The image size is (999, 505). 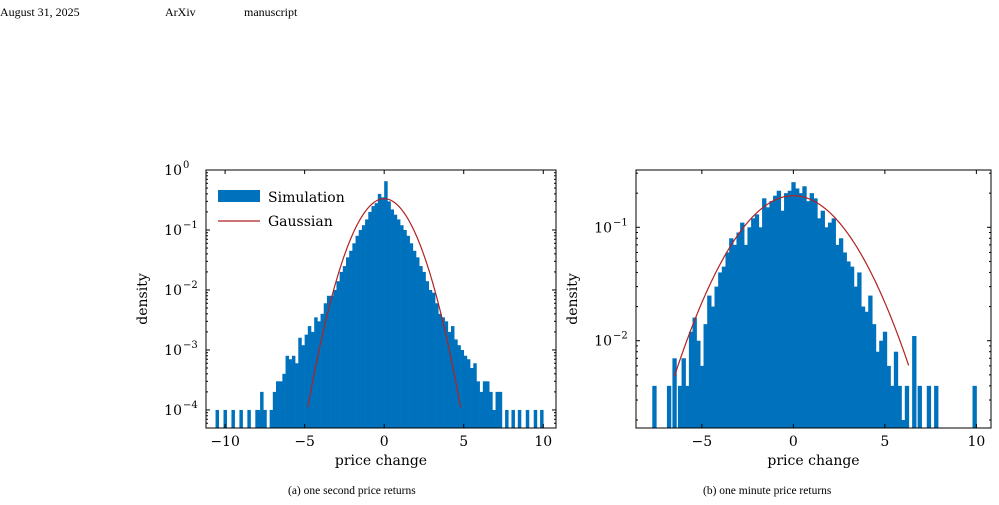 I want to click on gaussian-curve, so click(x=384, y=303).